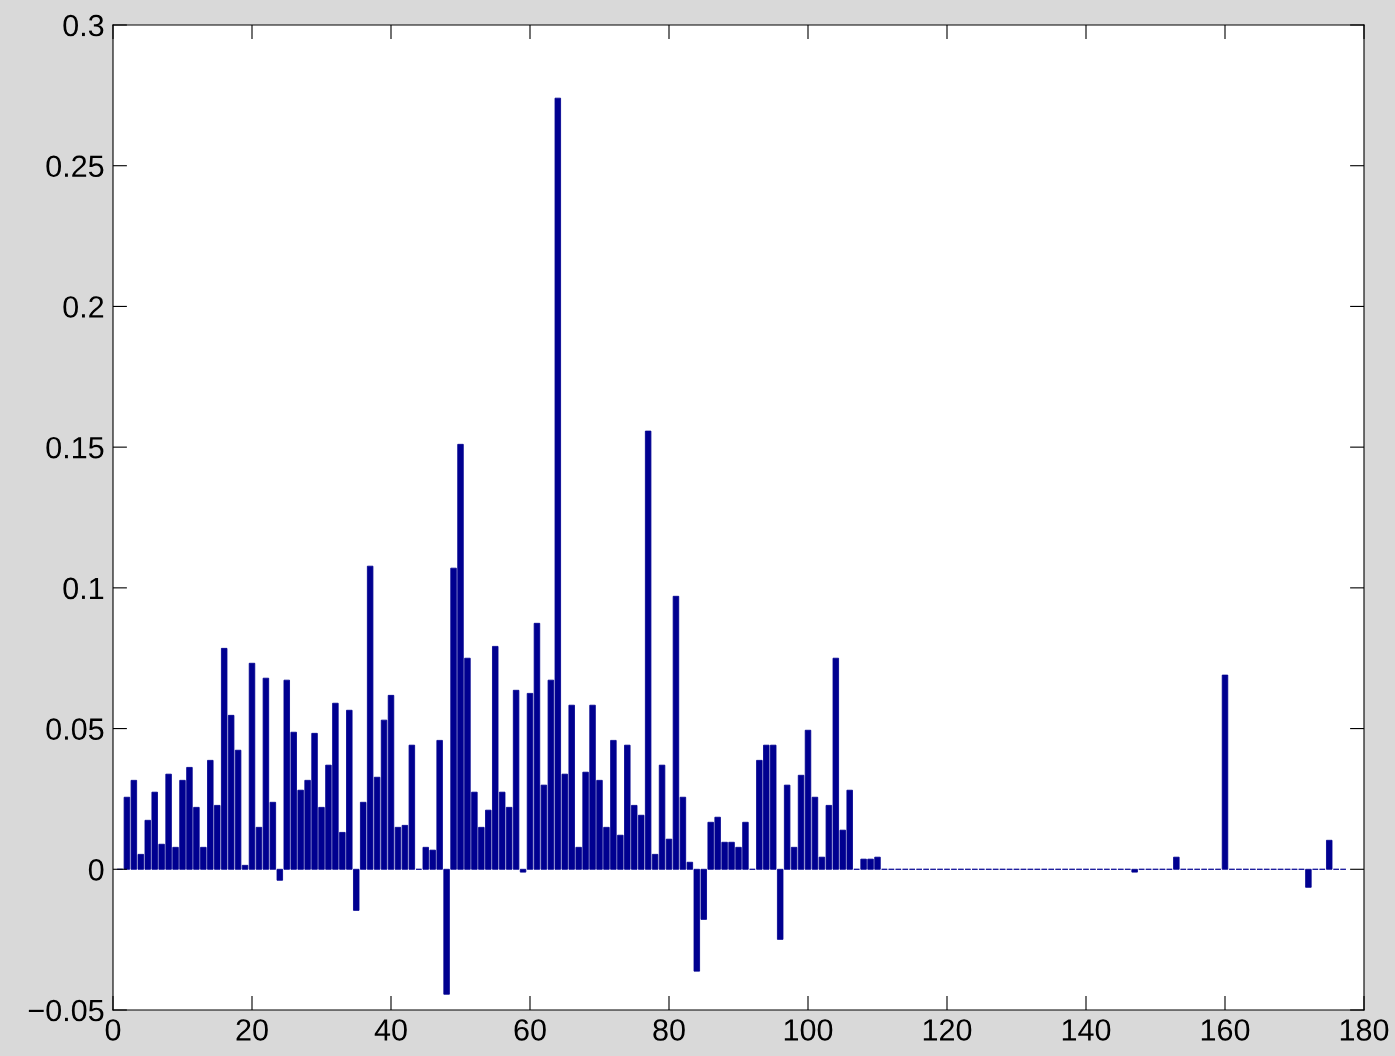  Describe the element at coordinates (530, 1030) in the screenshot. I see `x-tick-label: 60` at that location.